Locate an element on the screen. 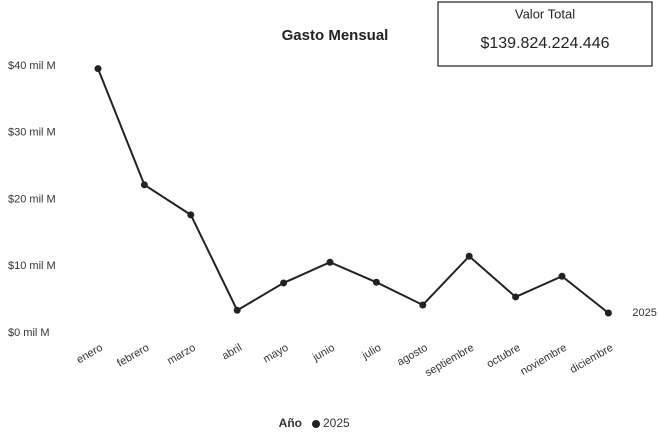 The height and width of the screenshot is (437, 658). series-end-label: 2025 is located at coordinates (644, 313).